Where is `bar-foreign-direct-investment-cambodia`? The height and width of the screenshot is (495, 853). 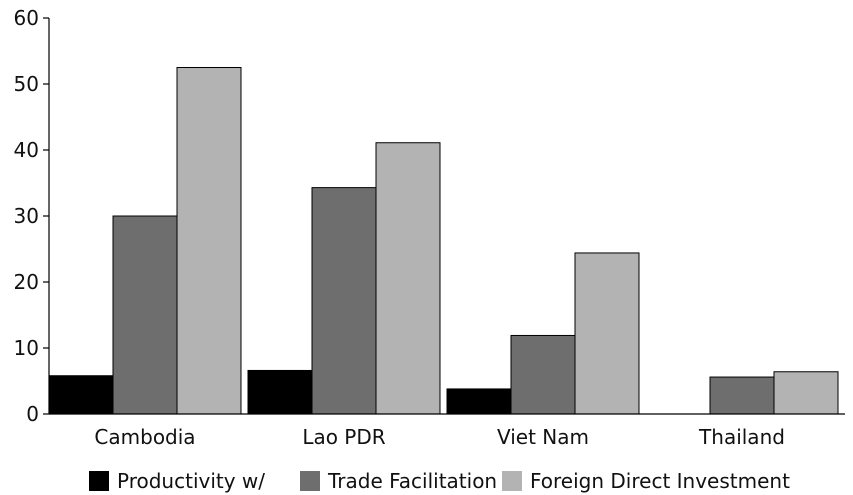
bar-foreign-direct-investment-cambodia is located at coordinates (209, 241).